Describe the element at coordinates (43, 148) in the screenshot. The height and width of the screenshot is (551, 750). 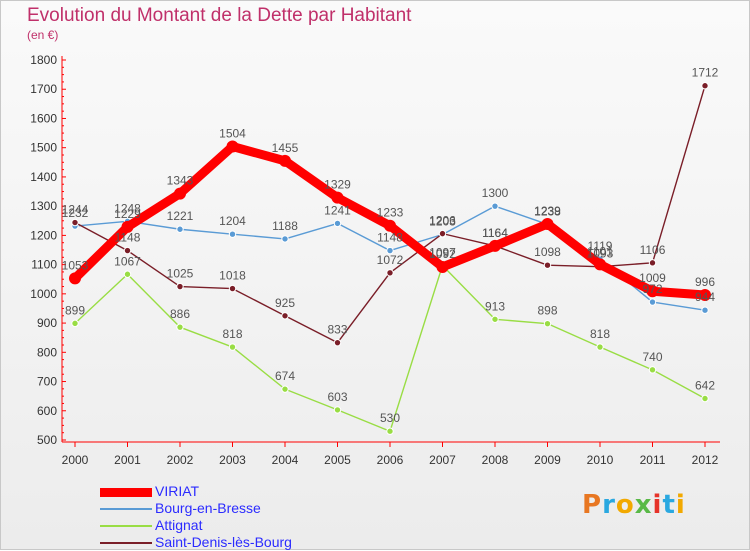
I see `y-tick-label: 1500` at that location.